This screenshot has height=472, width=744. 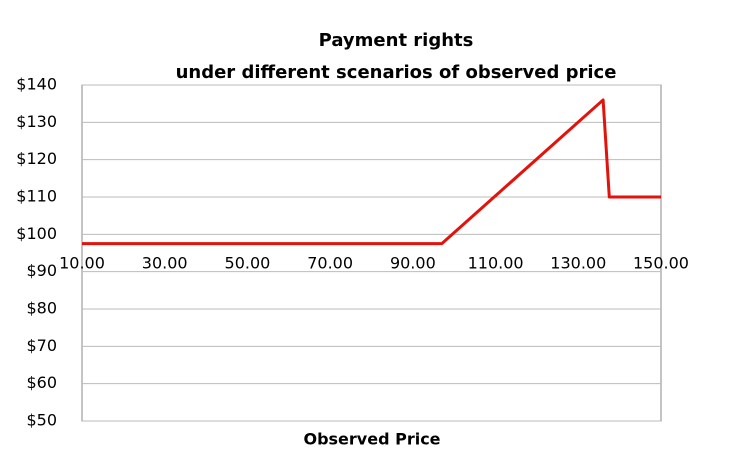 I want to click on y-tick-label: $100, so click(x=36, y=233).